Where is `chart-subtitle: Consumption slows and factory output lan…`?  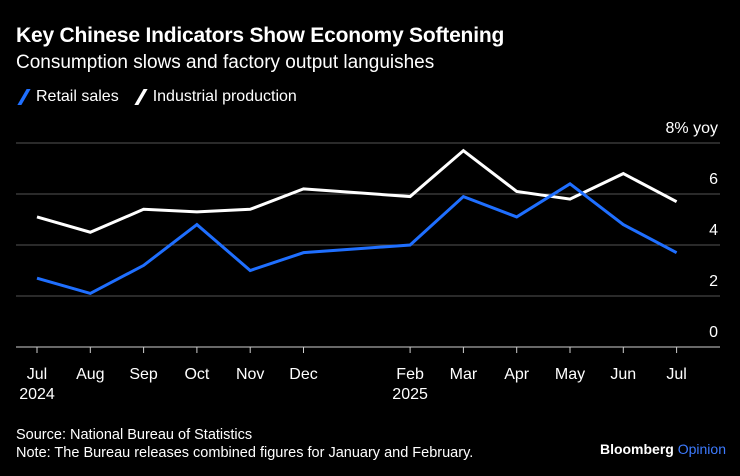 chart-subtitle: Consumption slows and factory output lan… is located at coordinates (225, 62).